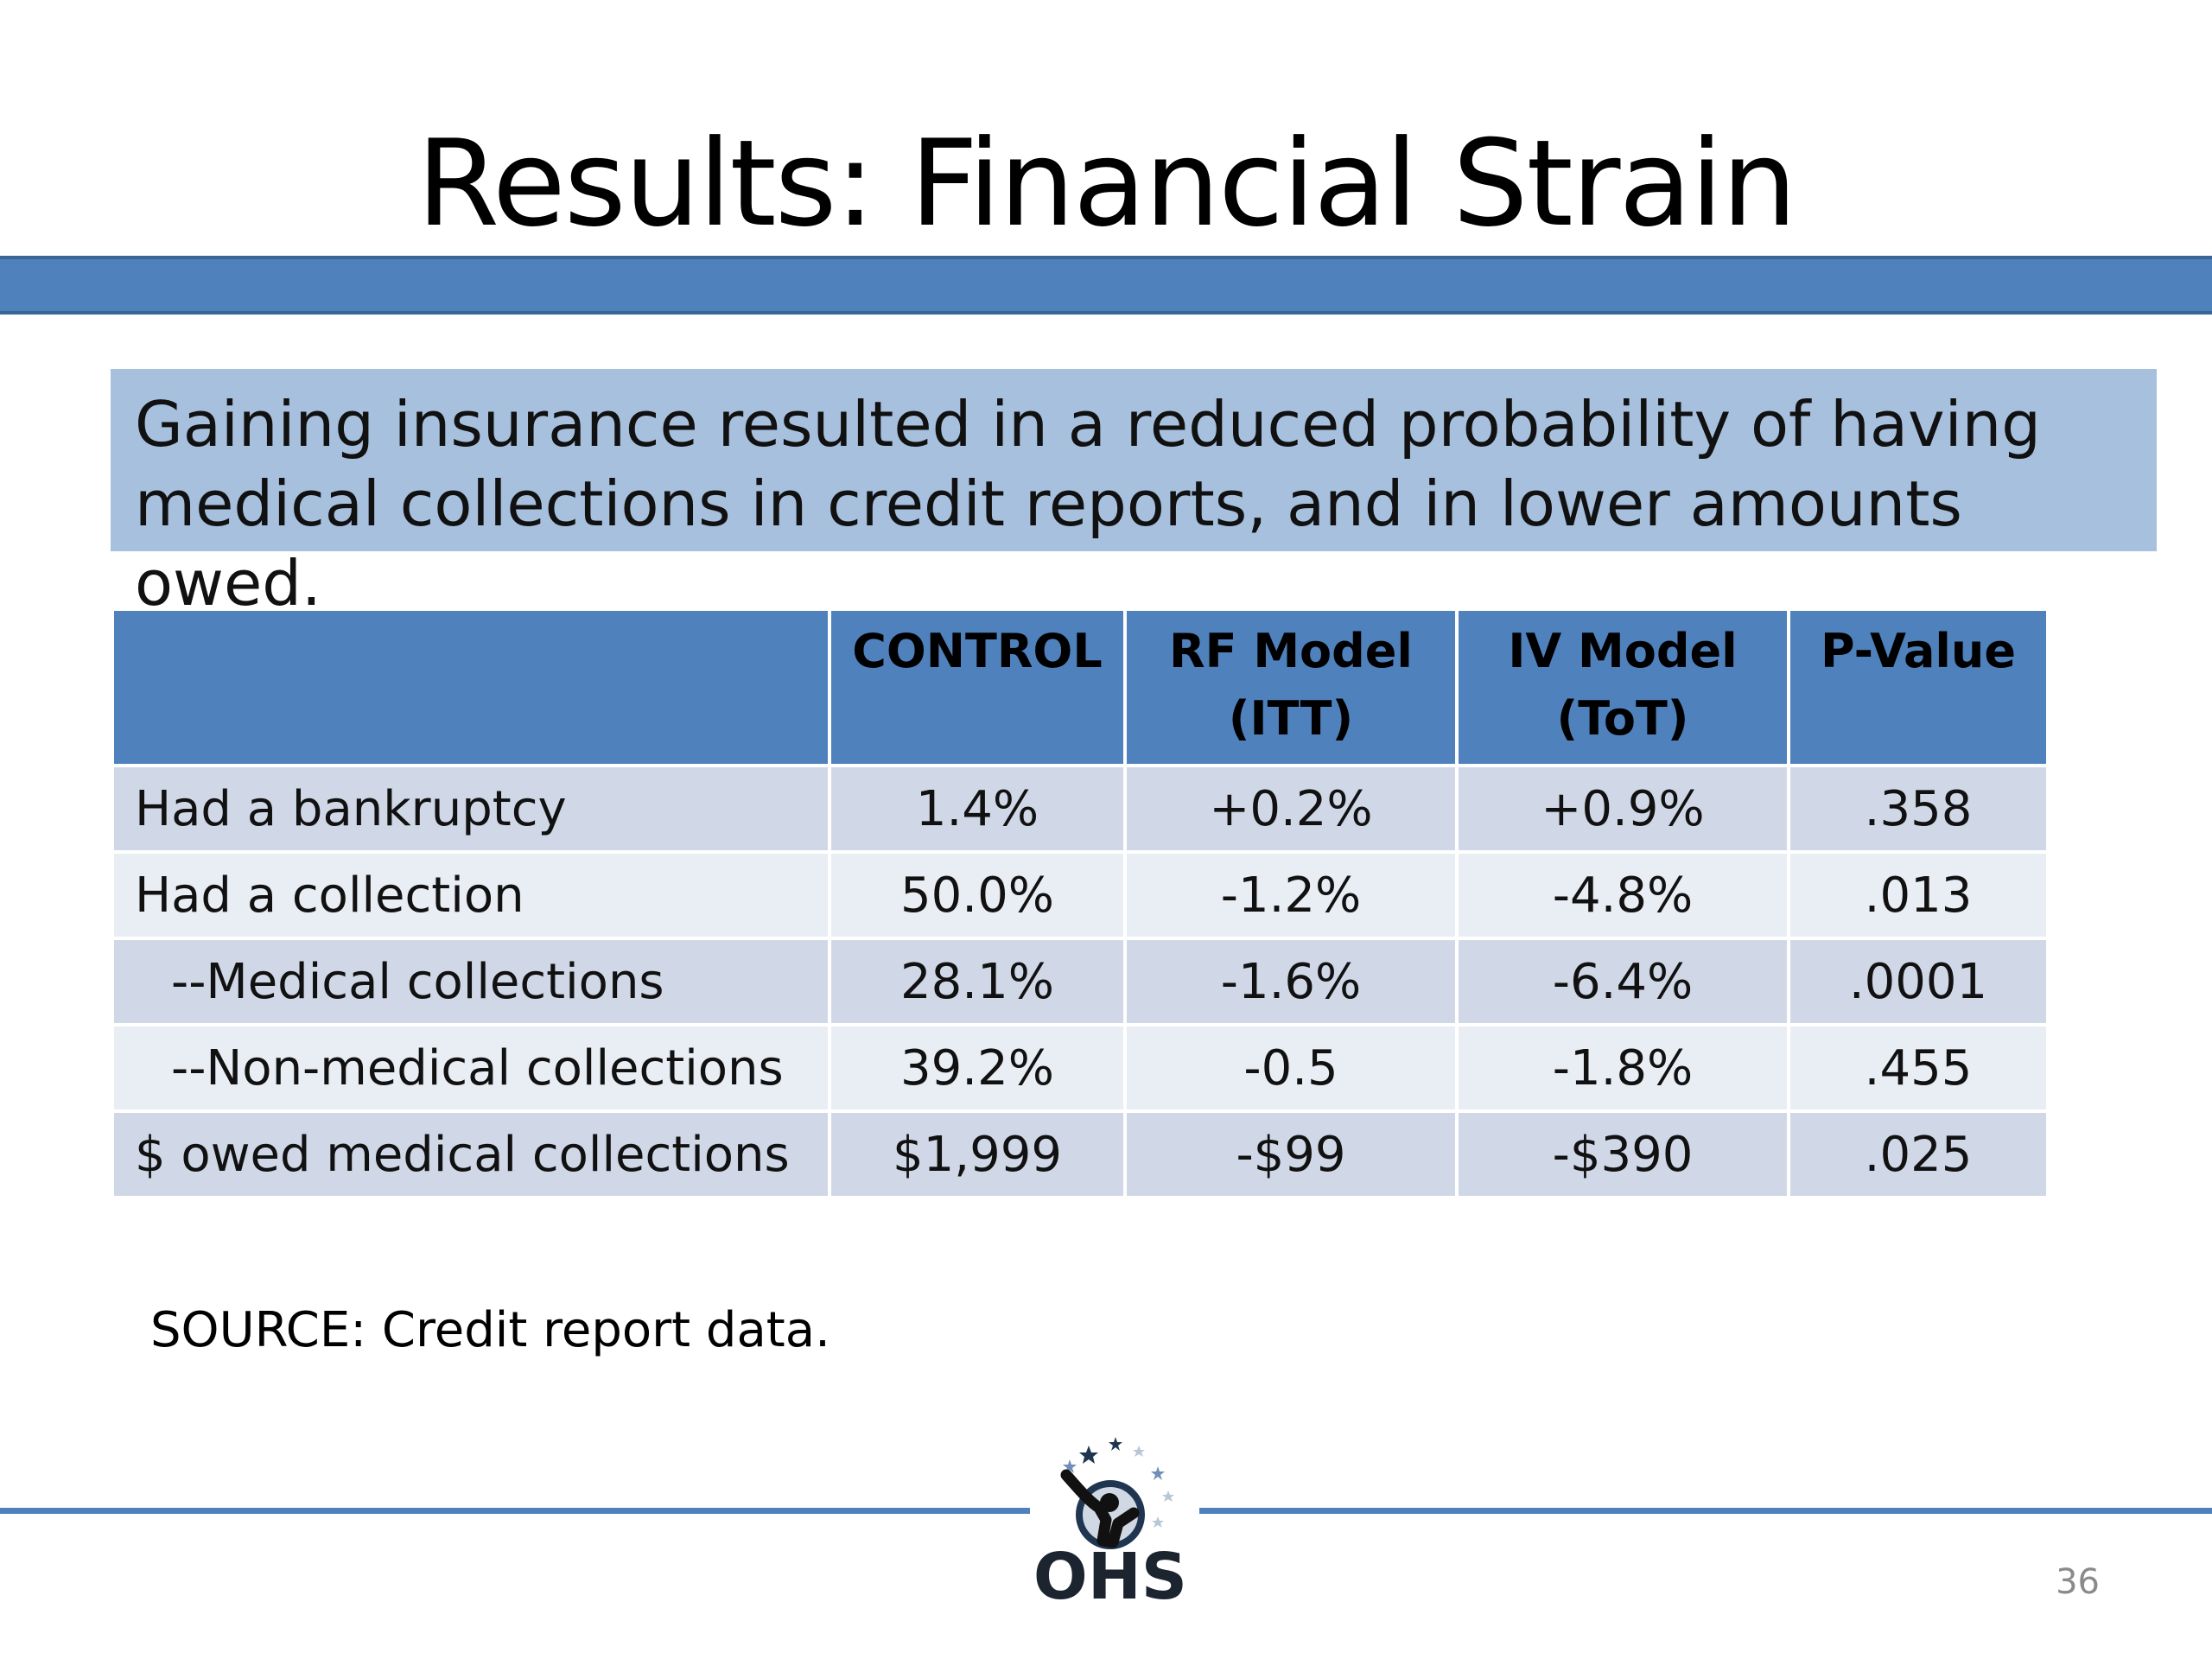 The height and width of the screenshot is (1659, 2212). I want to click on ohs-logo-icon, so click(1117, 1493).